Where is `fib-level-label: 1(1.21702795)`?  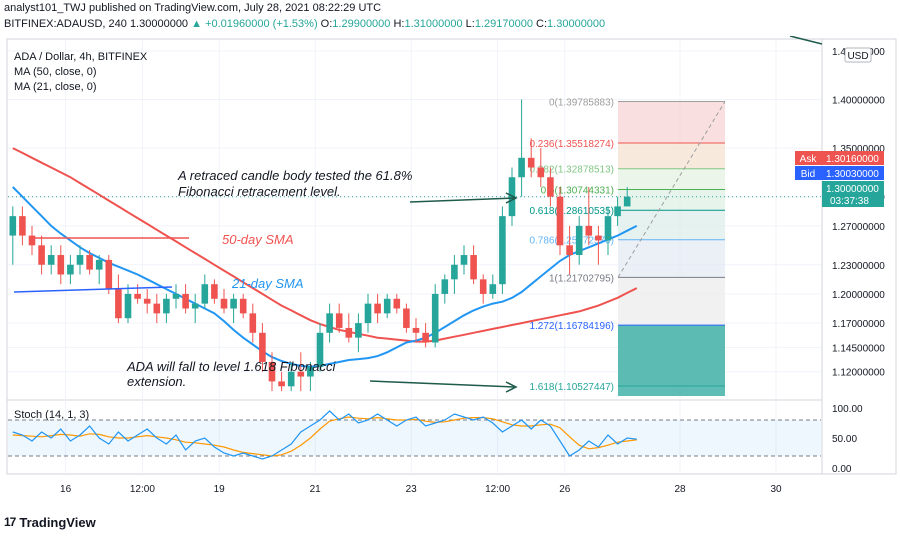
fib-level-label: 1(1.21702795) is located at coordinates (581, 278).